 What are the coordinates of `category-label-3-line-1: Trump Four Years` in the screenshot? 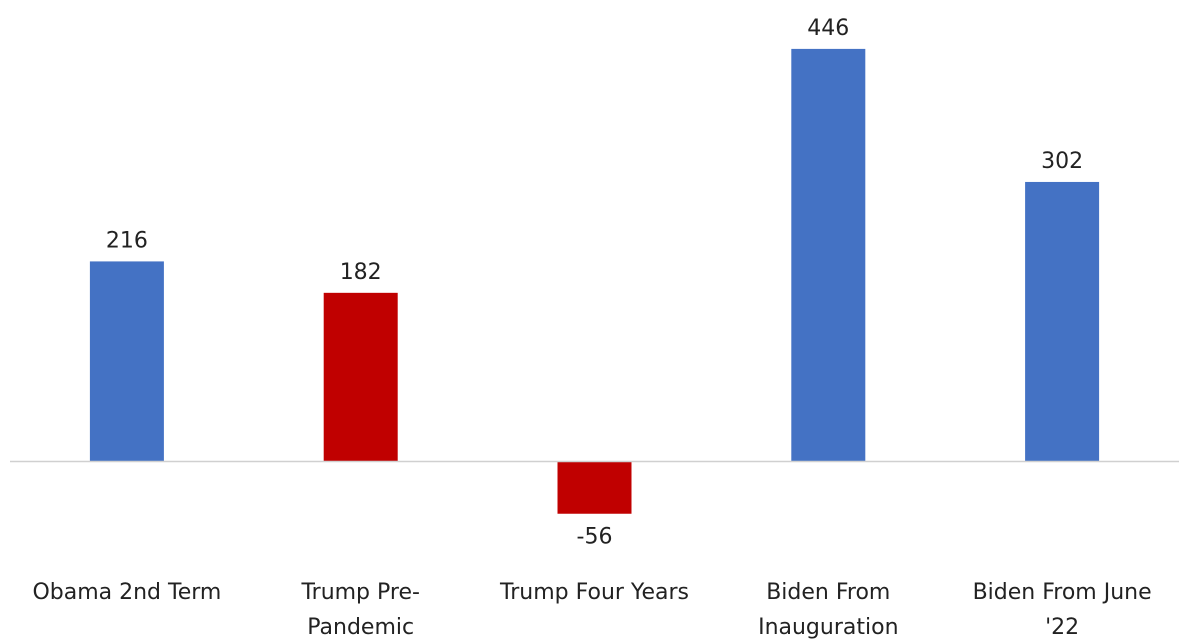 It's located at (594, 592).